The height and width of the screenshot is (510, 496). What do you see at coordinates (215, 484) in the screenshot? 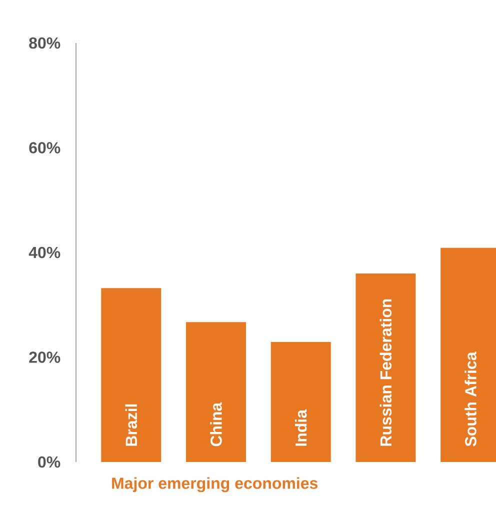
I see `x-axis-title: Major emerging economies` at bounding box center [215, 484].